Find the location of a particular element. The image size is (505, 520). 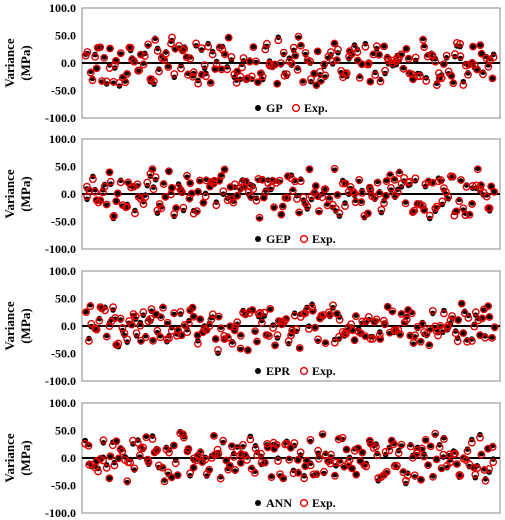

y-tick-label: -50.0 is located at coordinates (63, 354).